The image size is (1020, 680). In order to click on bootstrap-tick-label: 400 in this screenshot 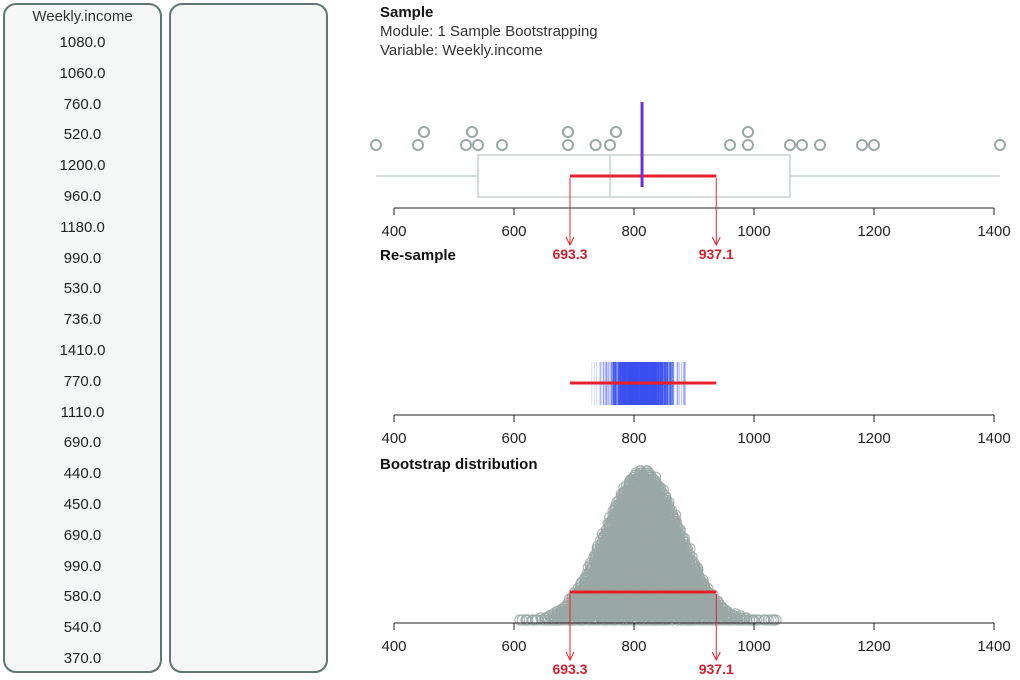, I will do `click(393, 646)`.